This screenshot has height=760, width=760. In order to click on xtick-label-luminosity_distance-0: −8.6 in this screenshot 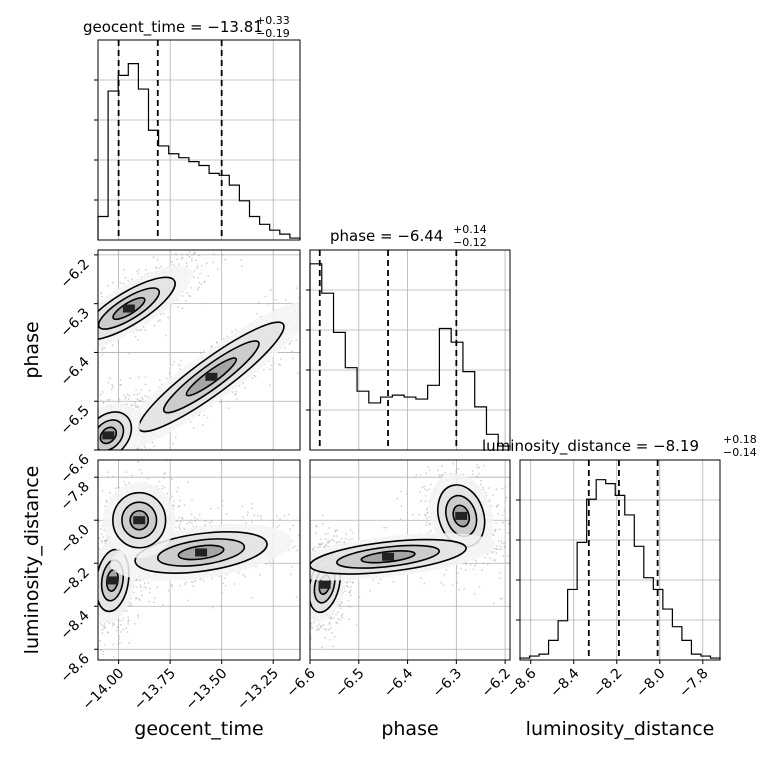, I will do `click(521, 682)`.